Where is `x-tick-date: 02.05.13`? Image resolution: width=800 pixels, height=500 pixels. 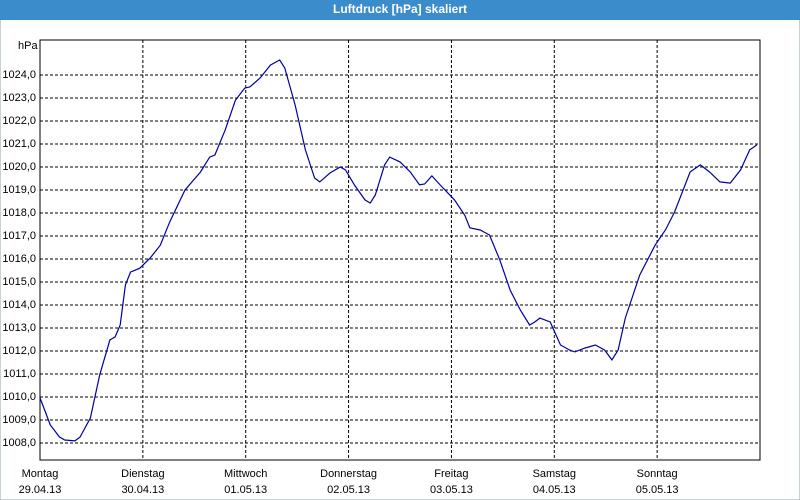 x-tick-date: 02.05.13 is located at coordinates (348, 490).